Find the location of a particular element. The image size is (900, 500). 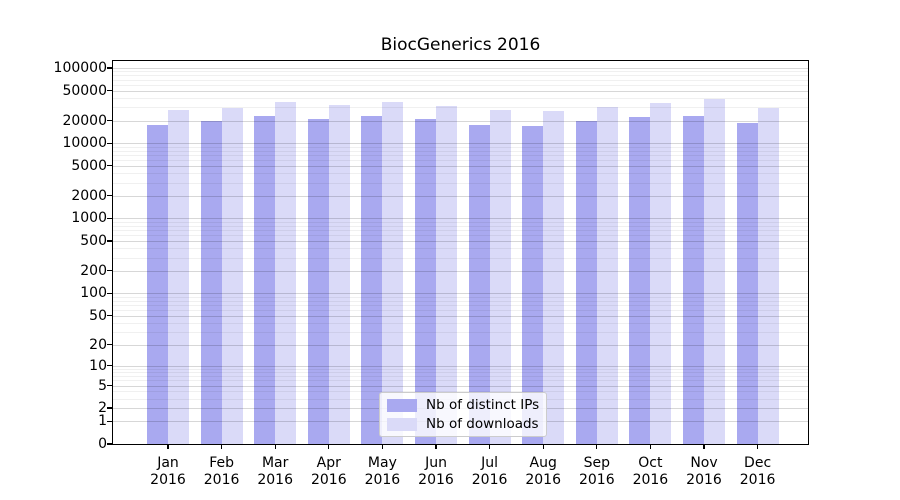

chart-title: BiocGenerics 2016 is located at coordinates (460, 45).